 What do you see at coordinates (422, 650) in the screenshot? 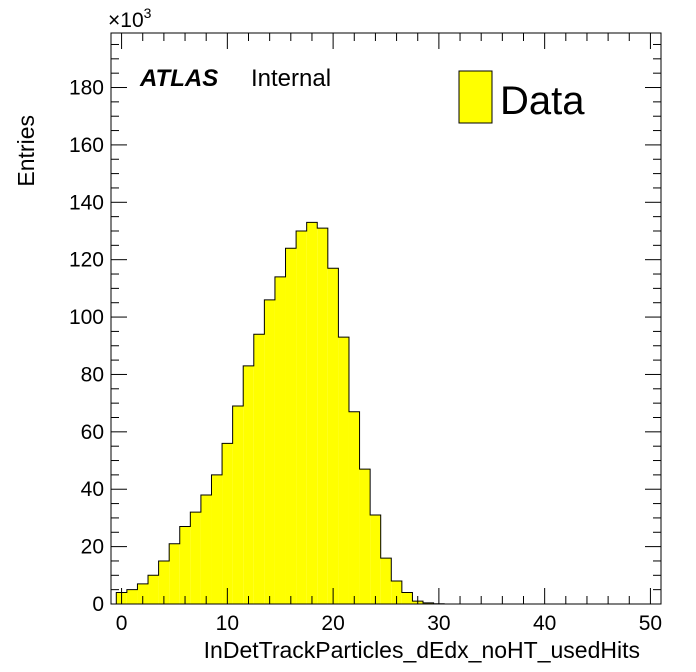
I see `x-axis-title: InDetTrackParticles_dEdx_noHT_usedHits` at bounding box center [422, 650].